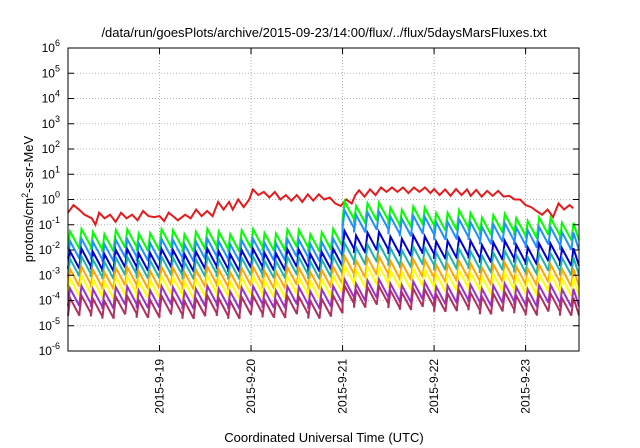  Describe the element at coordinates (57, 195) in the screenshot. I see `y-tick-exponent: 0` at that location.